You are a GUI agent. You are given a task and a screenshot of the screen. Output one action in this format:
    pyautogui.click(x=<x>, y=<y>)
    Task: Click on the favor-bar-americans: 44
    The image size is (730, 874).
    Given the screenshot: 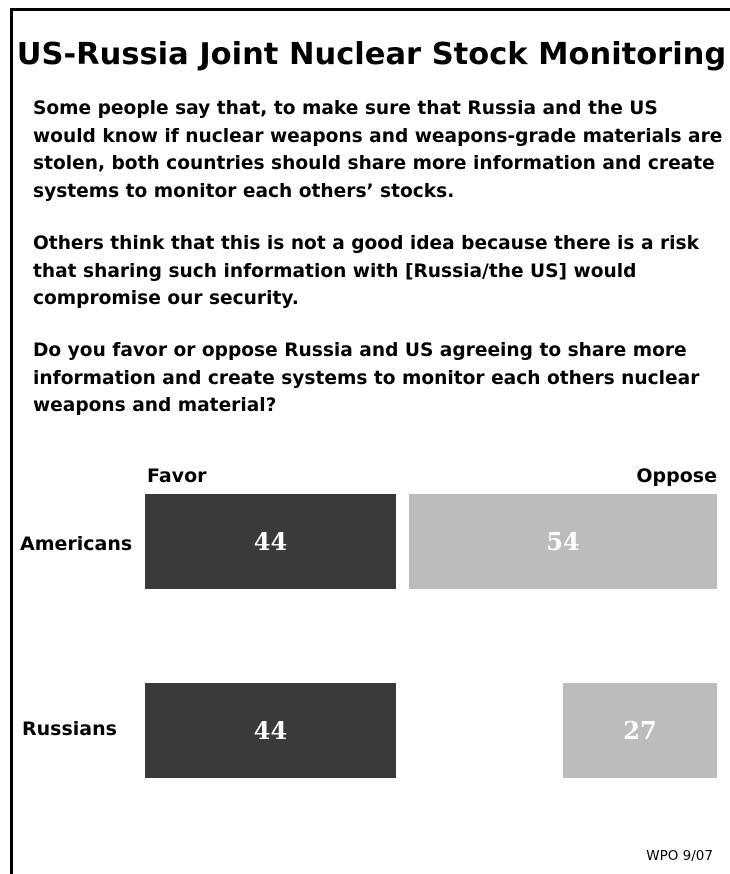 What is the action you would take?
    pyautogui.click(x=270, y=541)
    